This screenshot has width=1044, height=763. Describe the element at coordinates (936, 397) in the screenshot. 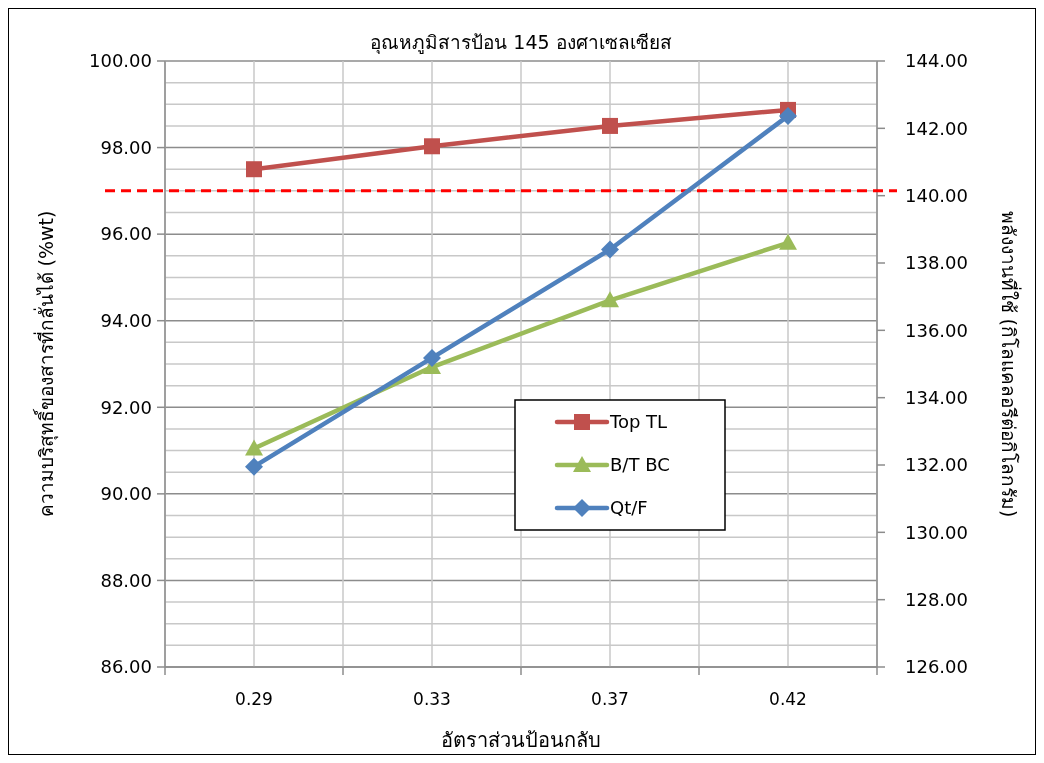

I see `y2-tick-label: 134.00` at that location.